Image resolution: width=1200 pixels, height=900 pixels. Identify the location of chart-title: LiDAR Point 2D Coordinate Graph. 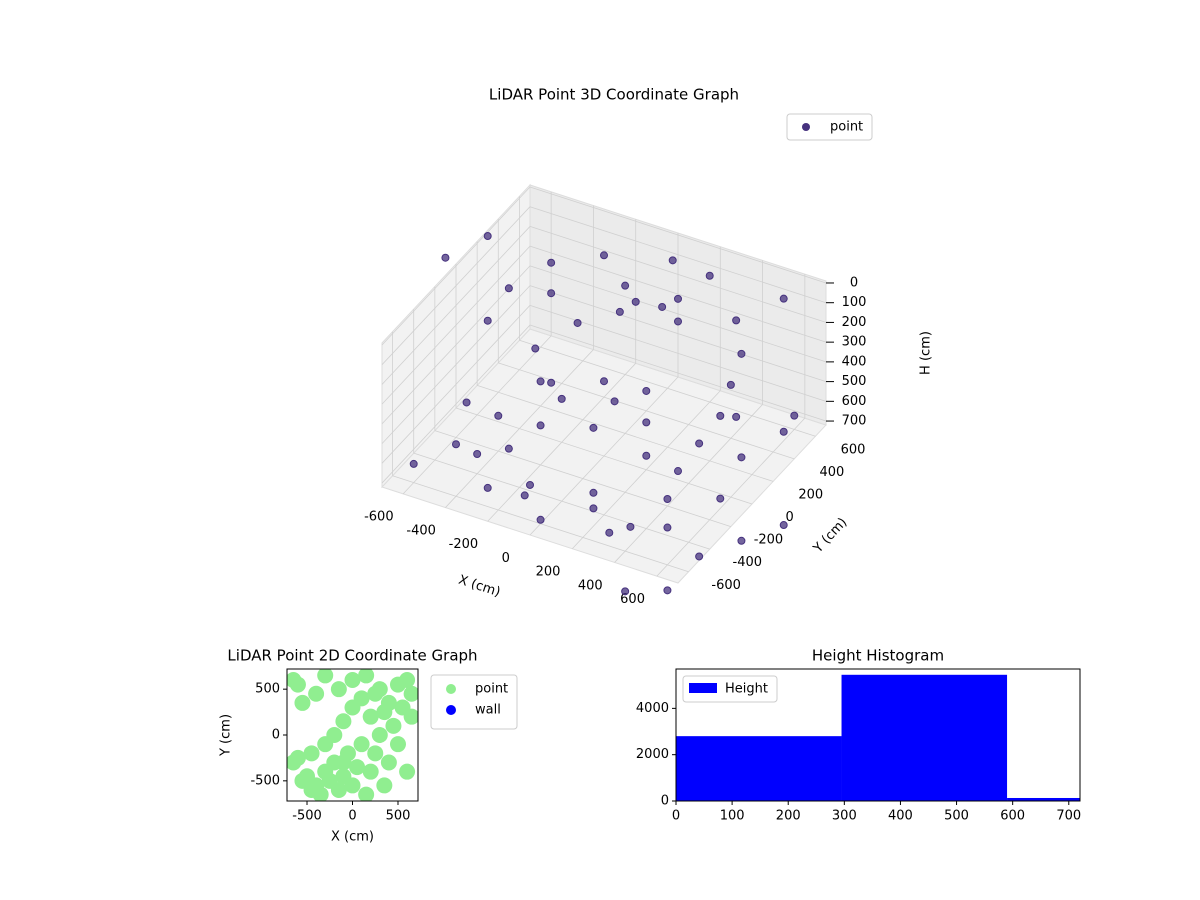
(352, 656).